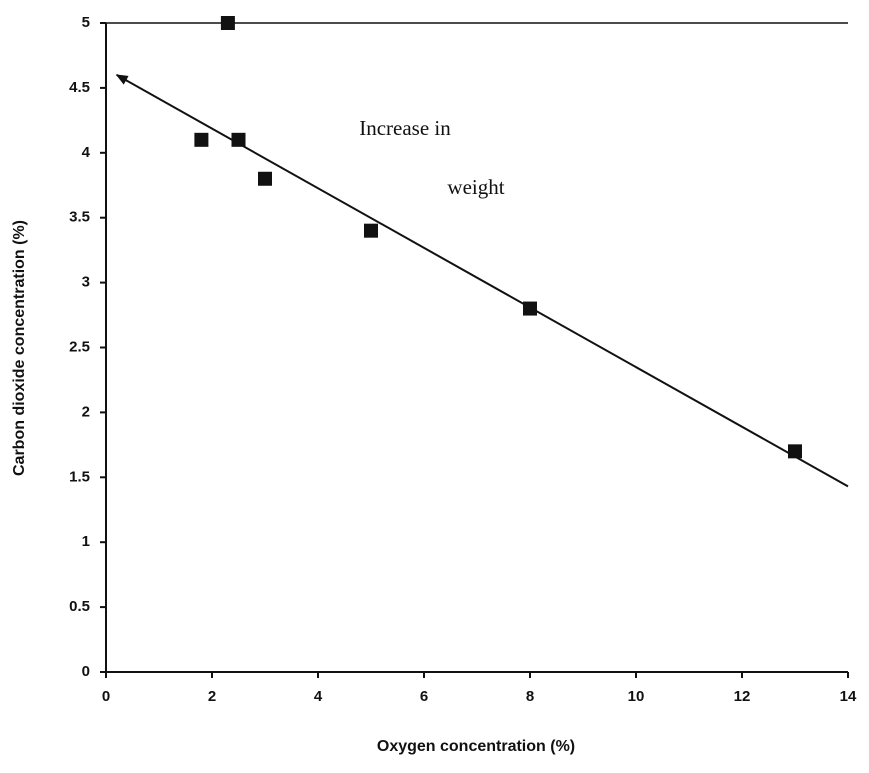  What do you see at coordinates (79, 87) in the screenshot?
I see `y-tick-label: 4.5` at bounding box center [79, 87].